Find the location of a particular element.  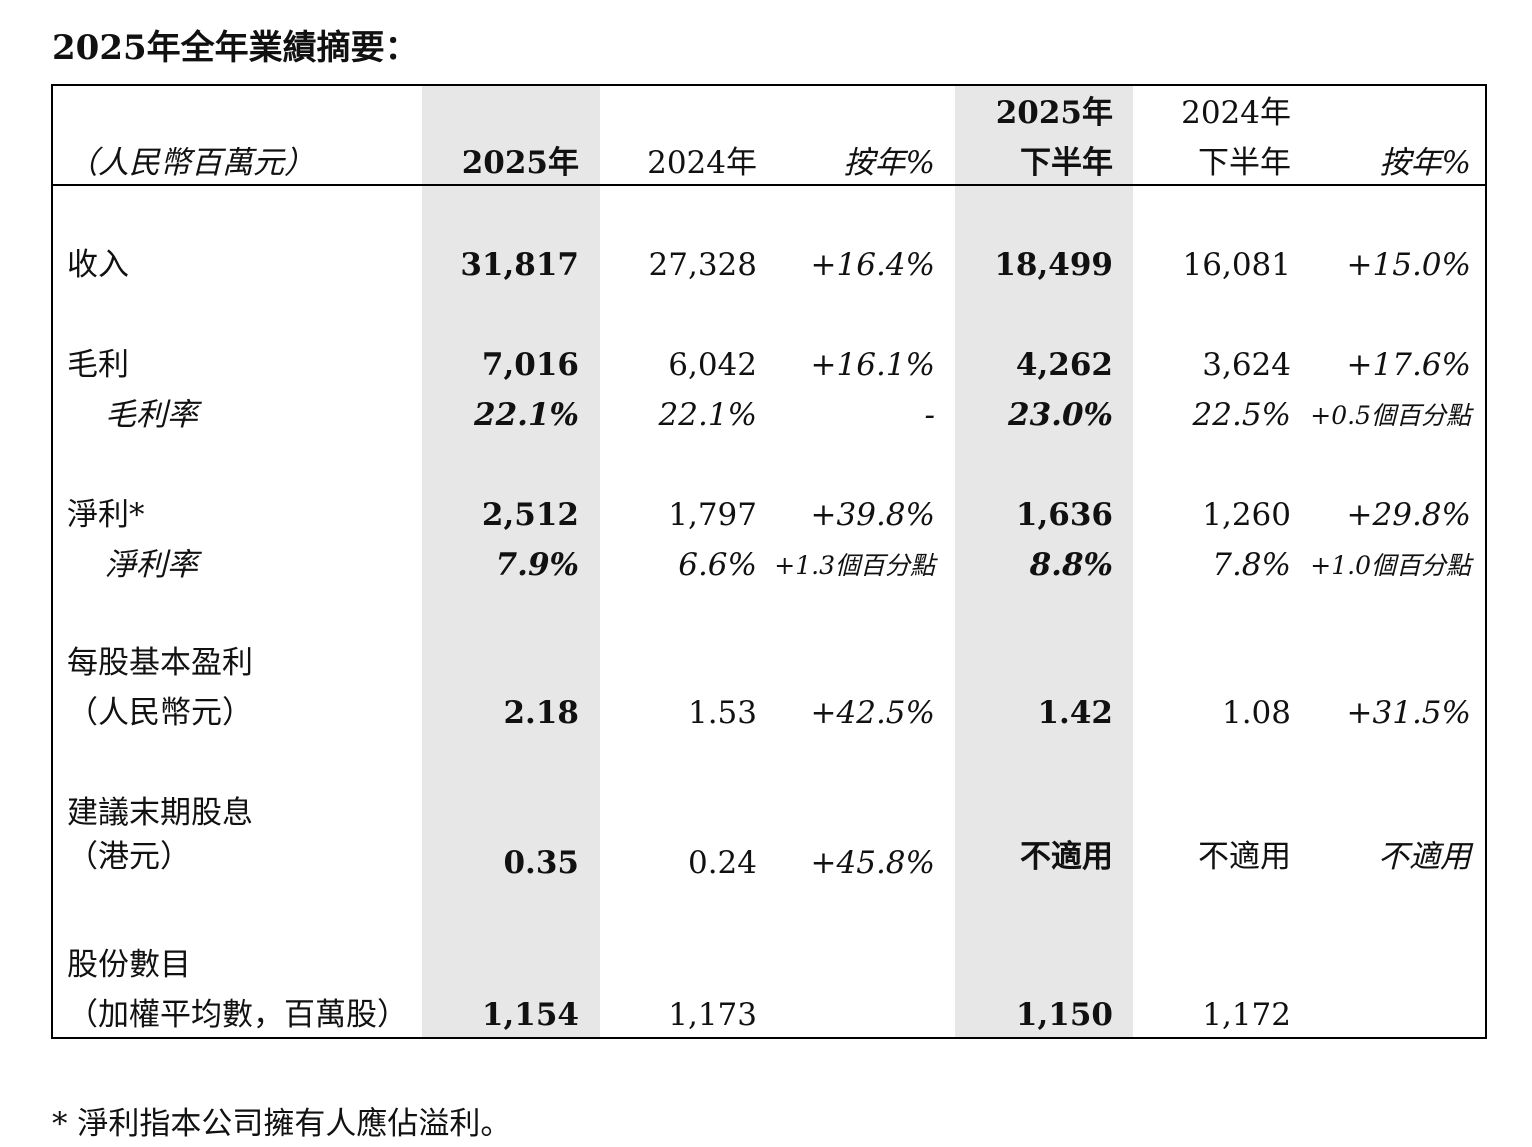

shaded-column-2025 is located at coordinates (511, 561).